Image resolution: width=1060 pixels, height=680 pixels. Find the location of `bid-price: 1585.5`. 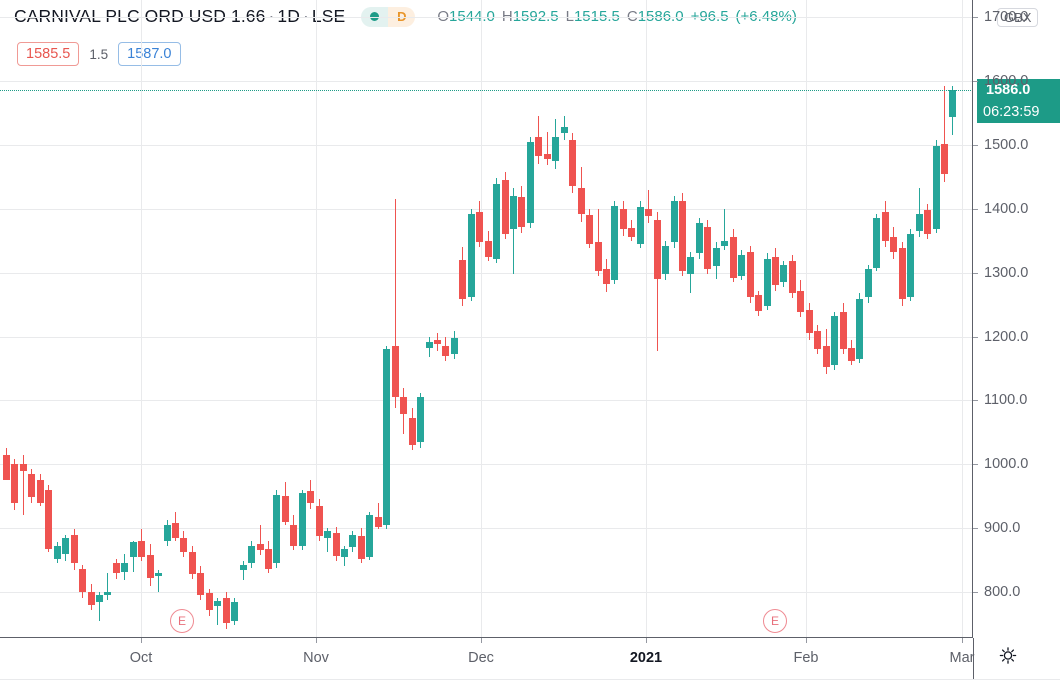

bid-price: 1585.5 is located at coordinates (48, 54).